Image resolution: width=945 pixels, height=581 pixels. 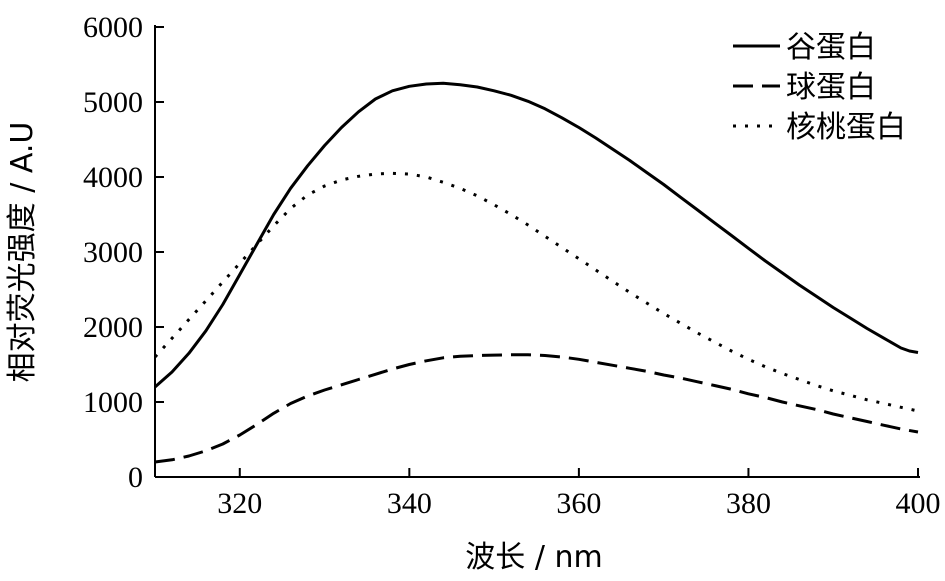 What do you see at coordinates (846, 127) in the screenshot?
I see `legend-label-3: 核桃蛋白` at bounding box center [846, 127].